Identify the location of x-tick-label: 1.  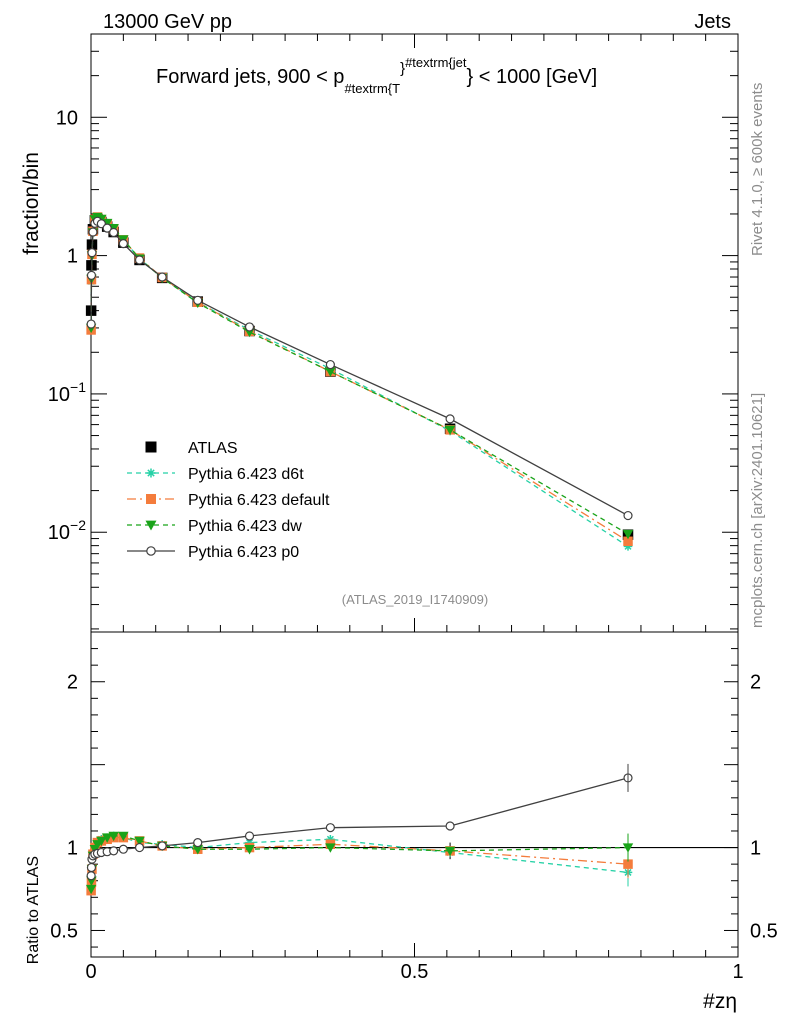
(737, 972).